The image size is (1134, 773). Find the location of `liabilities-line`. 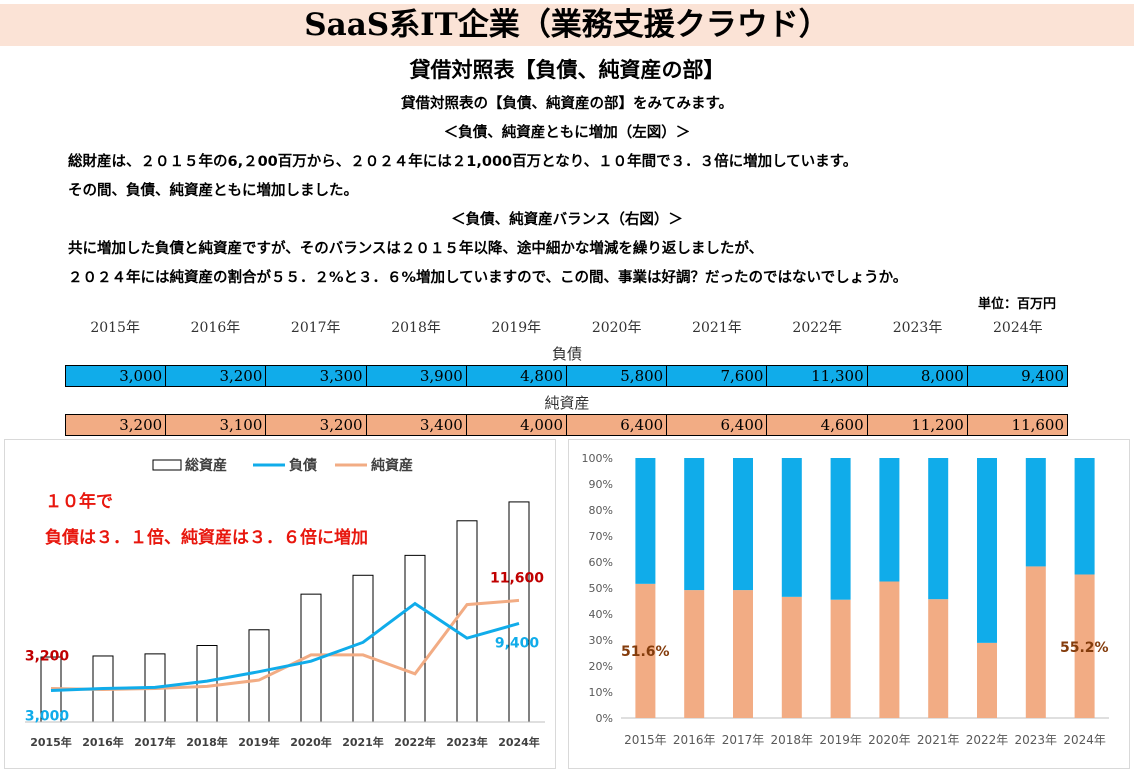

liabilities-line is located at coordinates (285, 647).